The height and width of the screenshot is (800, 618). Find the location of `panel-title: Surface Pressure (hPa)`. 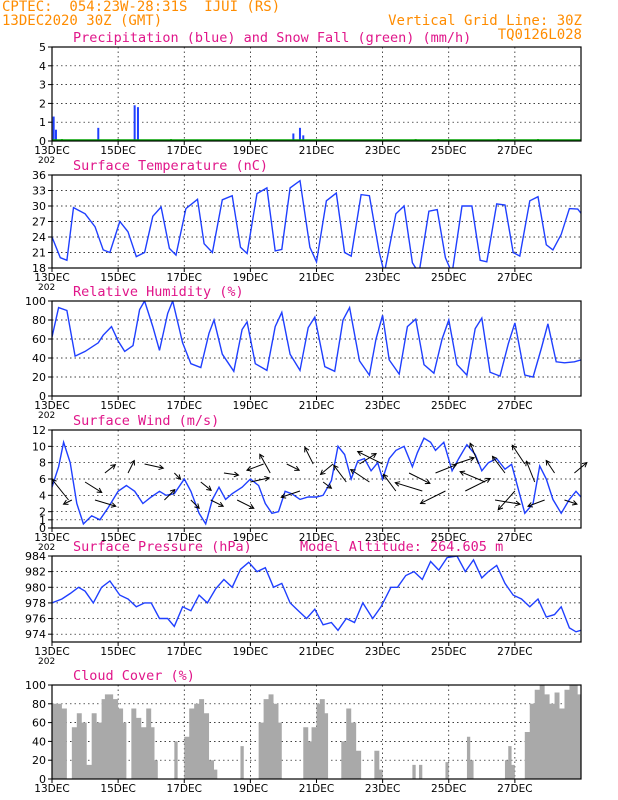

panel-title: Surface Pressure (hPa) is located at coordinates (162, 547).